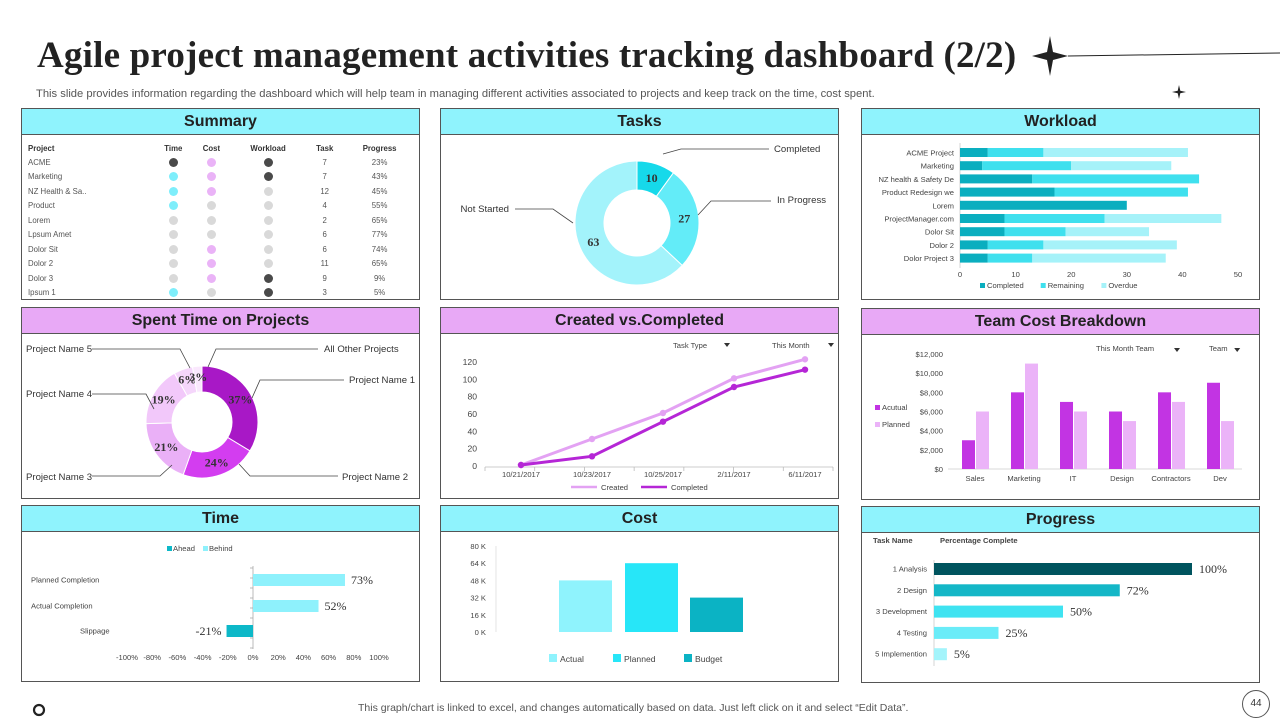  Describe the element at coordinates (689, 487) in the screenshot. I see `created-legend-completed: Completed` at that location.